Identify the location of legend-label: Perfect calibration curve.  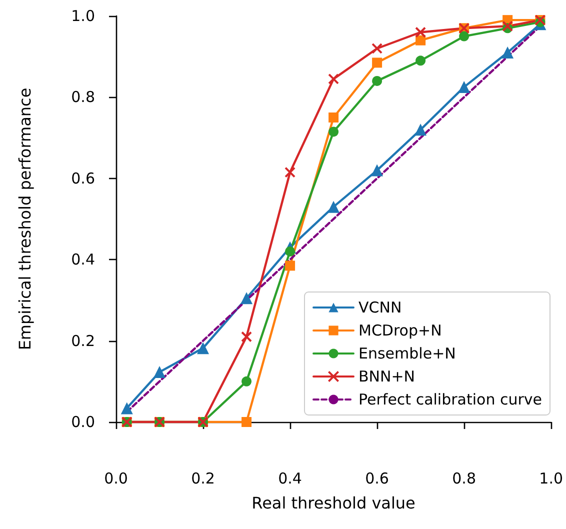
(450, 399).